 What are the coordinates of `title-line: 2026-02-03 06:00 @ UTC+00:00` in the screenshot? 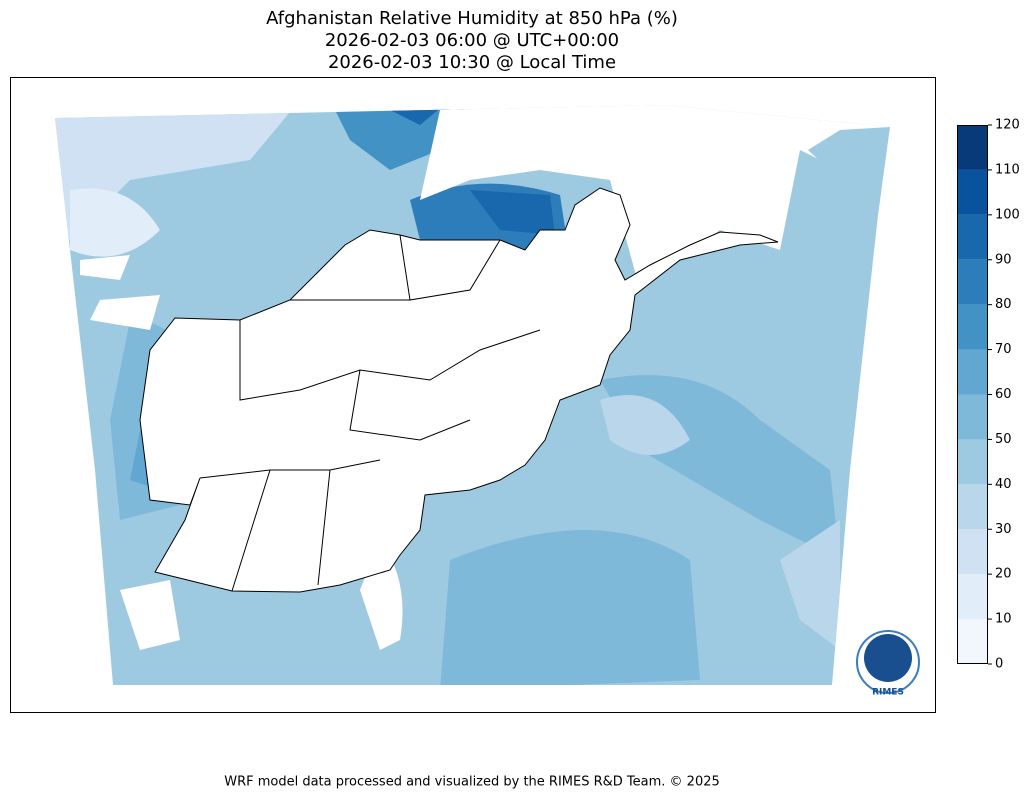 It's located at (472, 40).